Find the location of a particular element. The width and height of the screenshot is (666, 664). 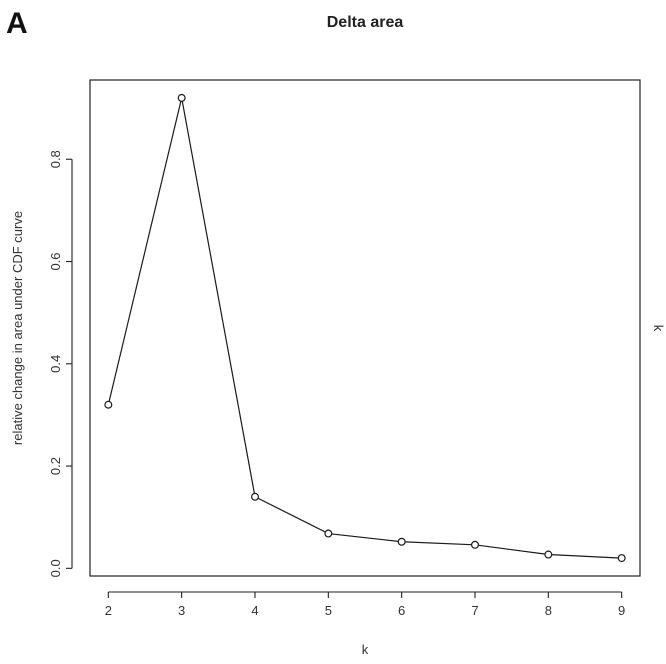

y-tick-label: 0.6 is located at coordinates (55, 261).